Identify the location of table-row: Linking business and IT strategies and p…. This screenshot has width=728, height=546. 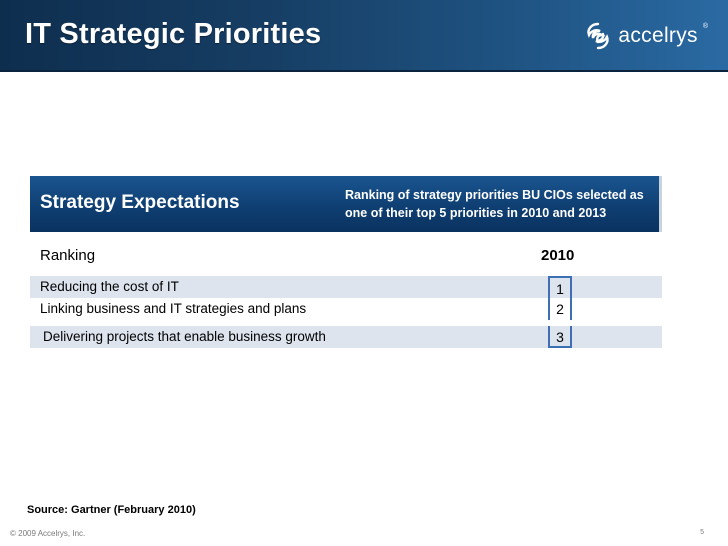
(346, 309).